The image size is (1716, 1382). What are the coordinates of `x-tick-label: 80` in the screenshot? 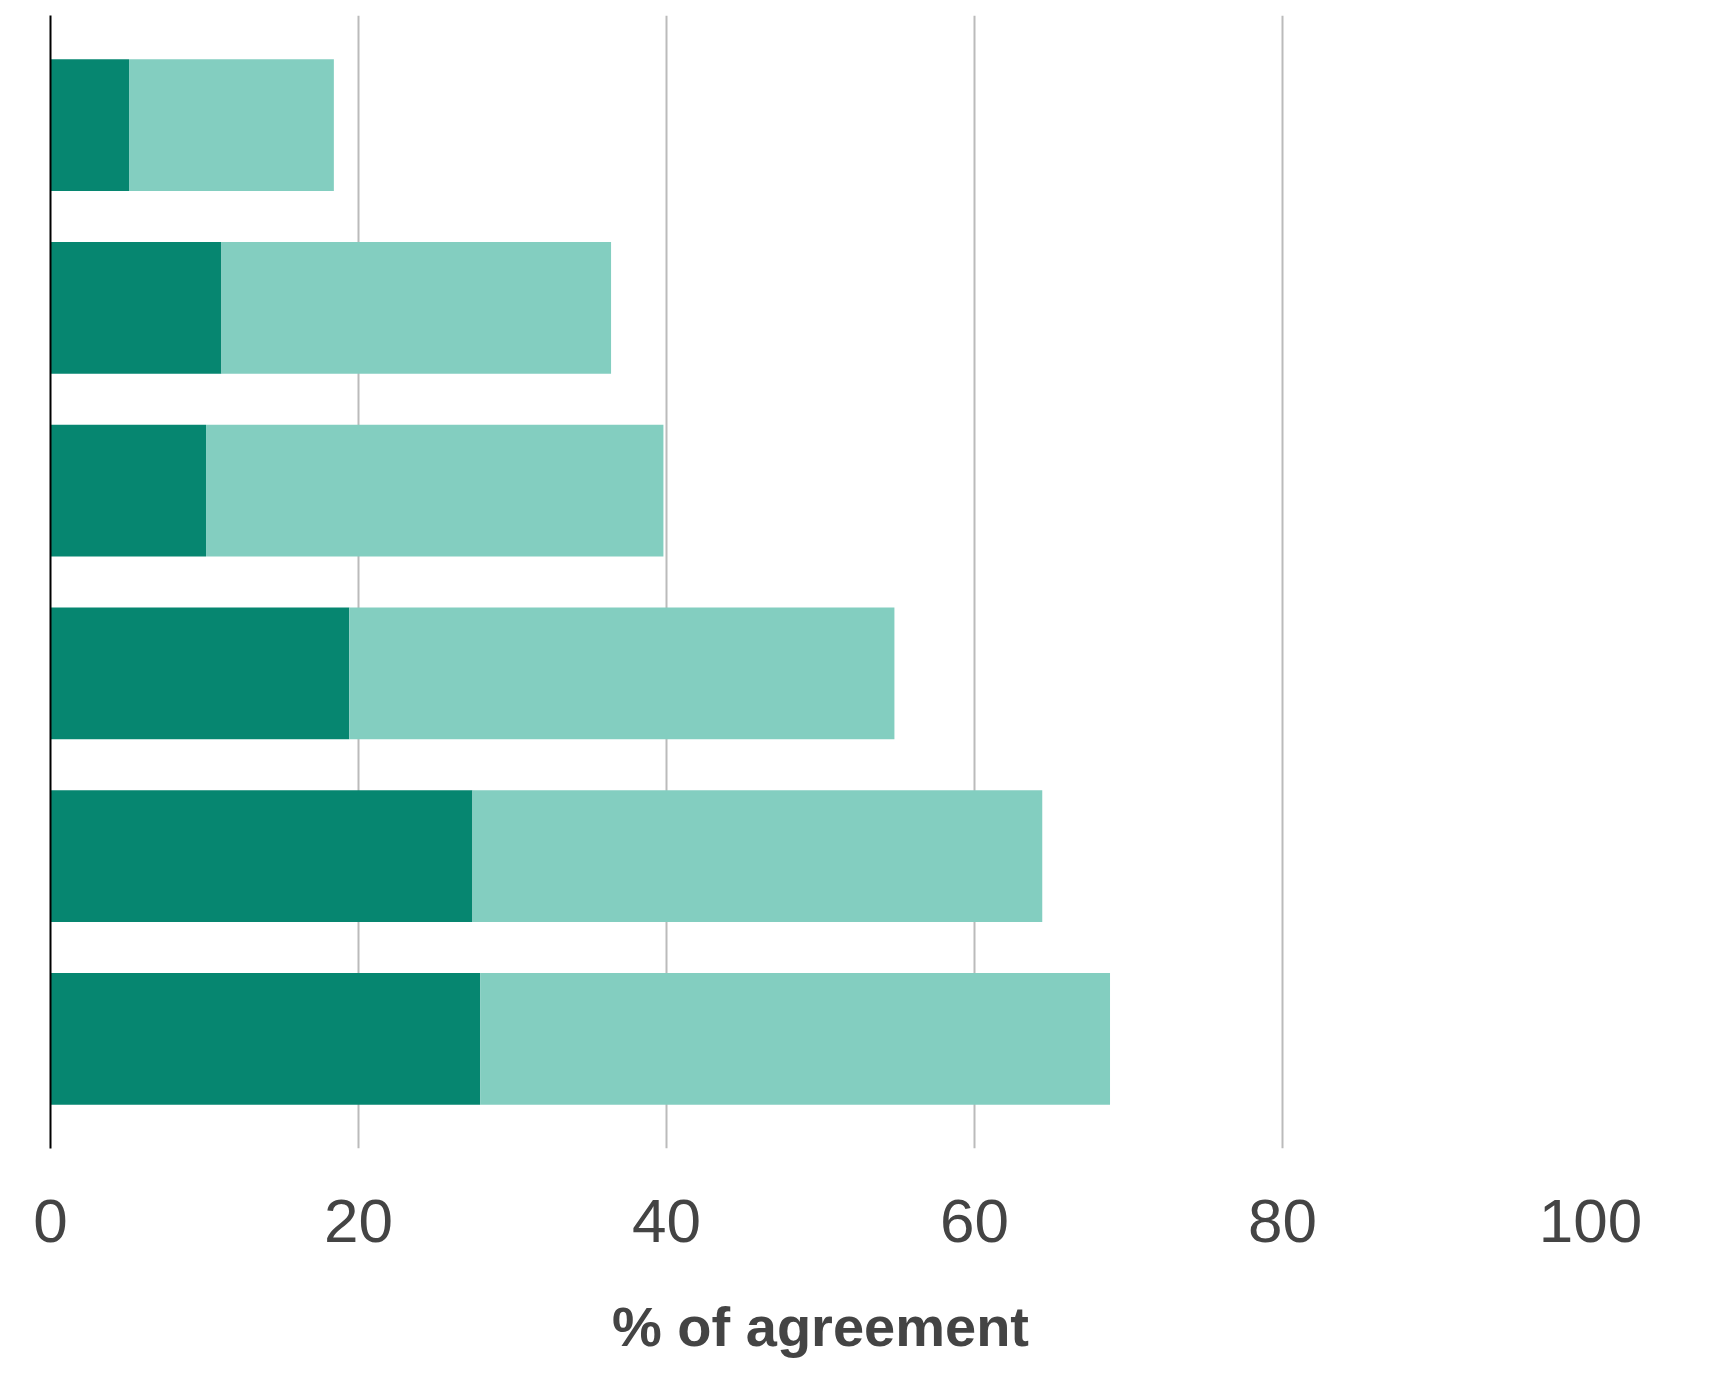 It's located at (1282, 1220).